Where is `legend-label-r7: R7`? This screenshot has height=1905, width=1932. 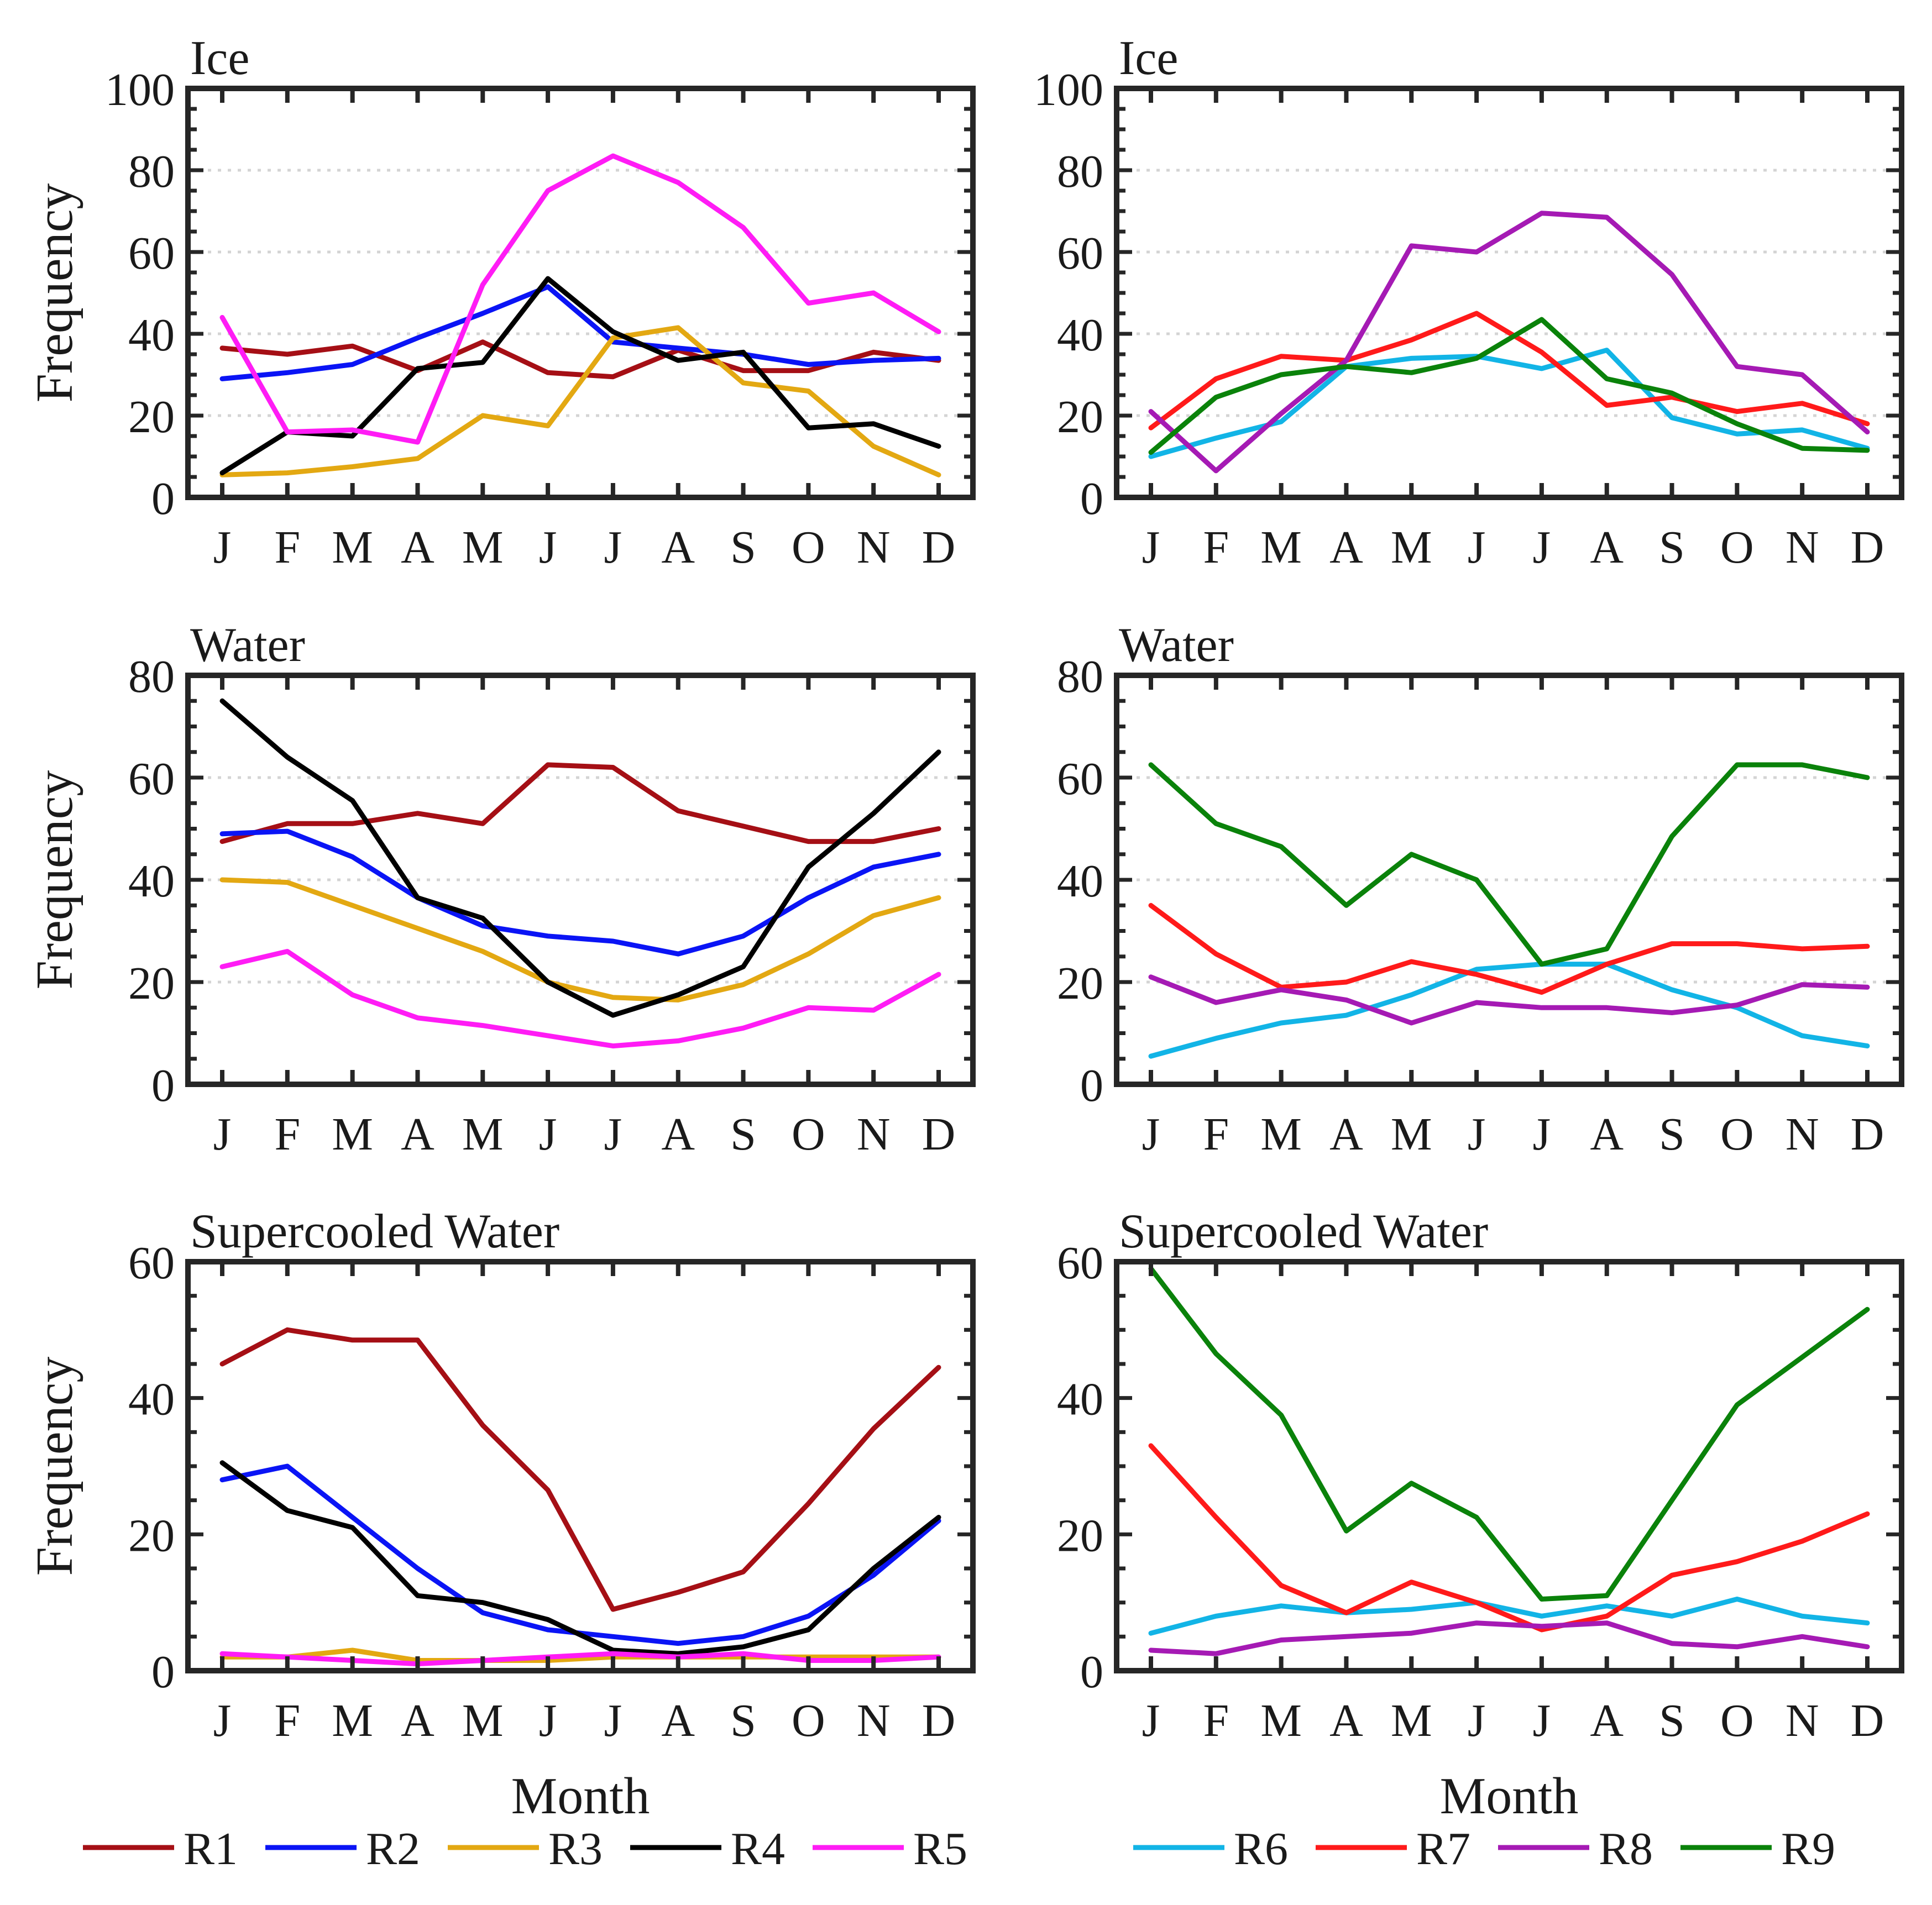 legend-label-r7: R7 is located at coordinates (1443, 1849).